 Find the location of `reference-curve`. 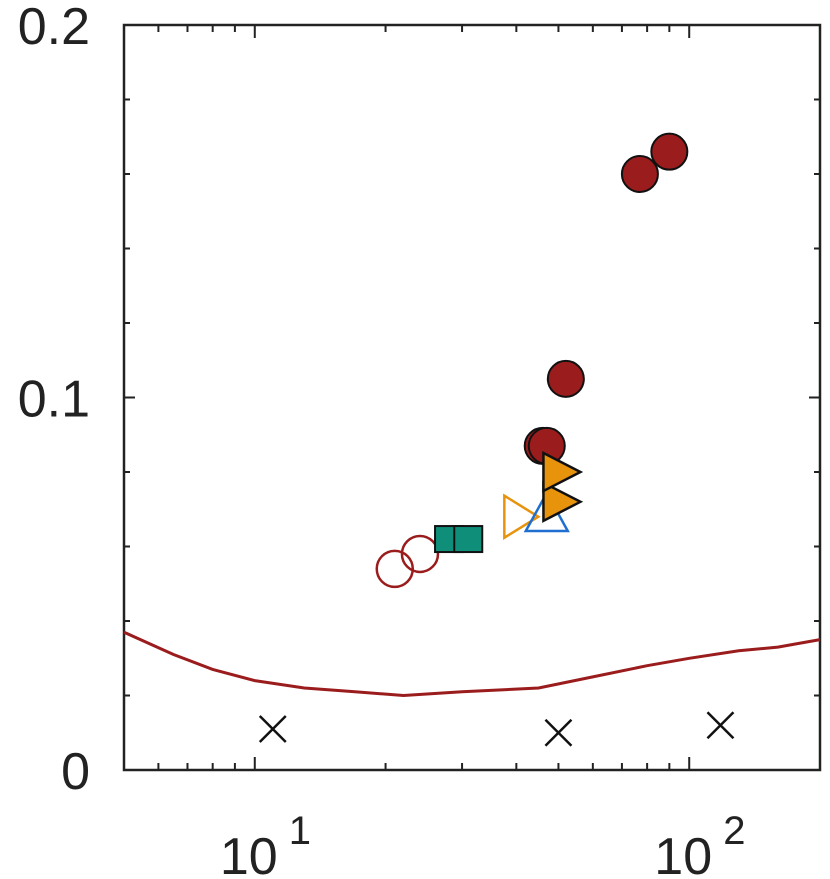

reference-curve is located at coordinates (472, 664).